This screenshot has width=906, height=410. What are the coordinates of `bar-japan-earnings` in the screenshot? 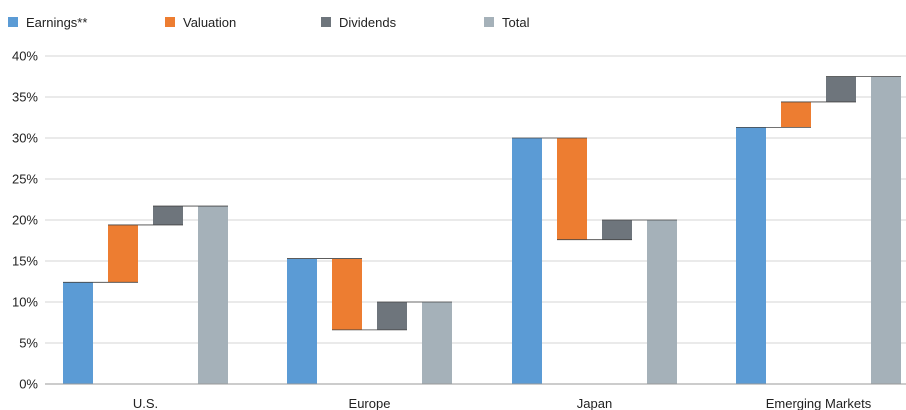 It's located at (527, 261).